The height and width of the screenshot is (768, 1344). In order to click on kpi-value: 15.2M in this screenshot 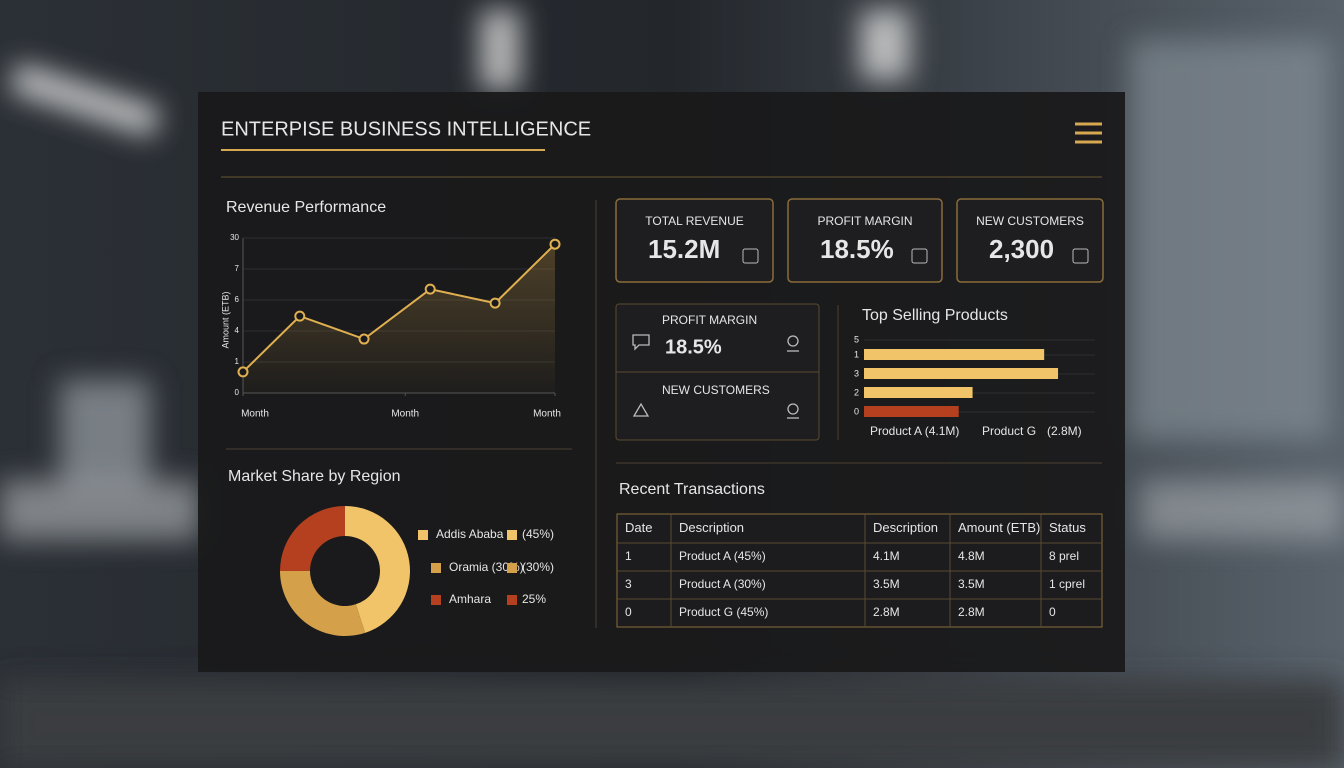, I will do `click(684, 249)`.